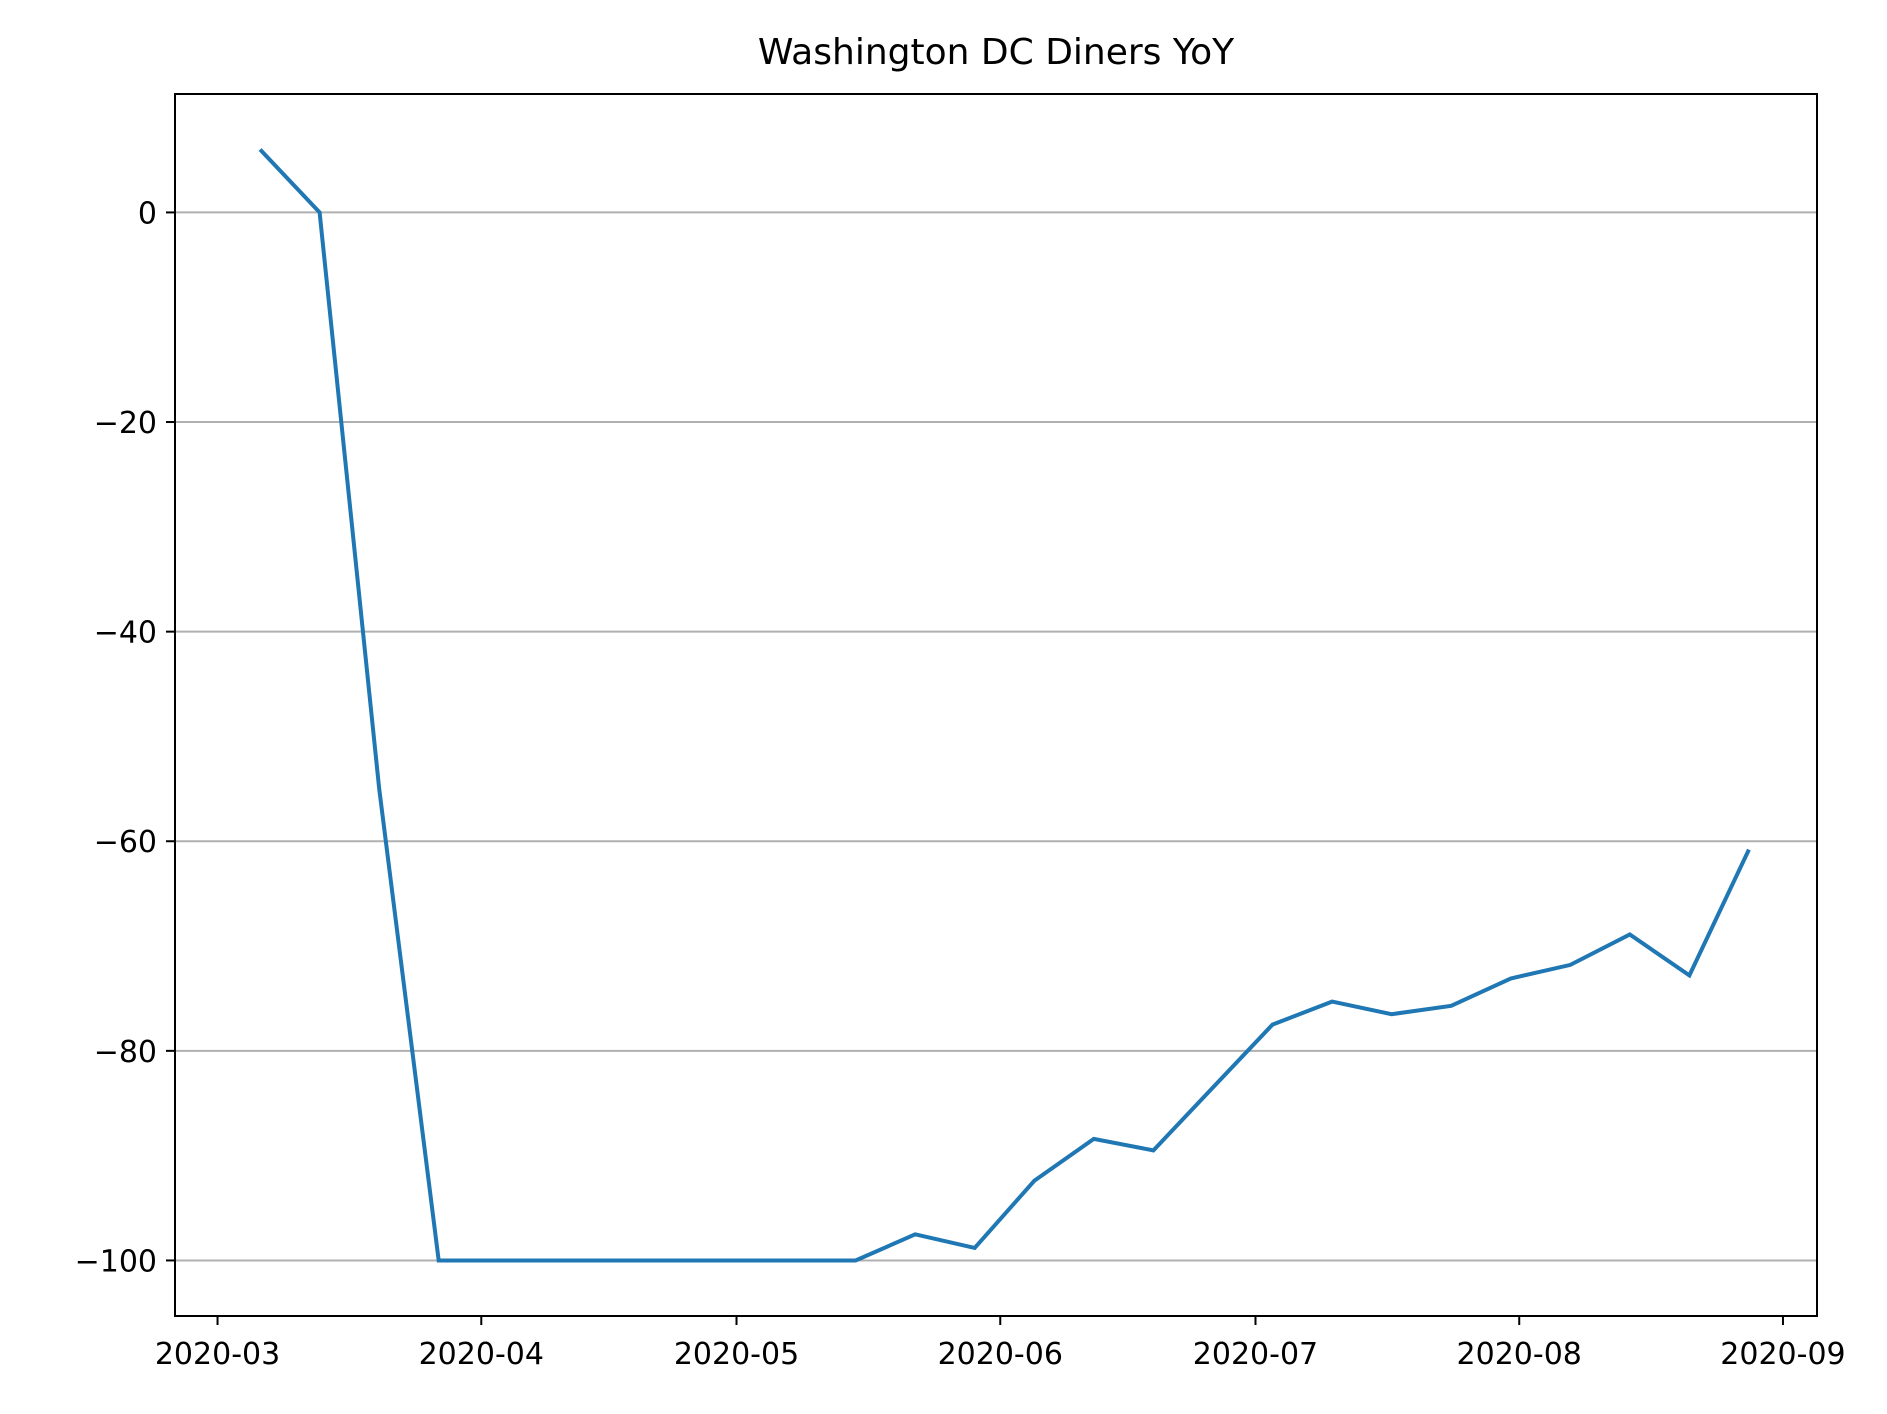 This screenshot has height=1414, width=1887. What do you see at coordinates (996, 52) in the screenshot?
I see `chart-title: Washington DC Diners YoY` at bounding box center [996, 52].